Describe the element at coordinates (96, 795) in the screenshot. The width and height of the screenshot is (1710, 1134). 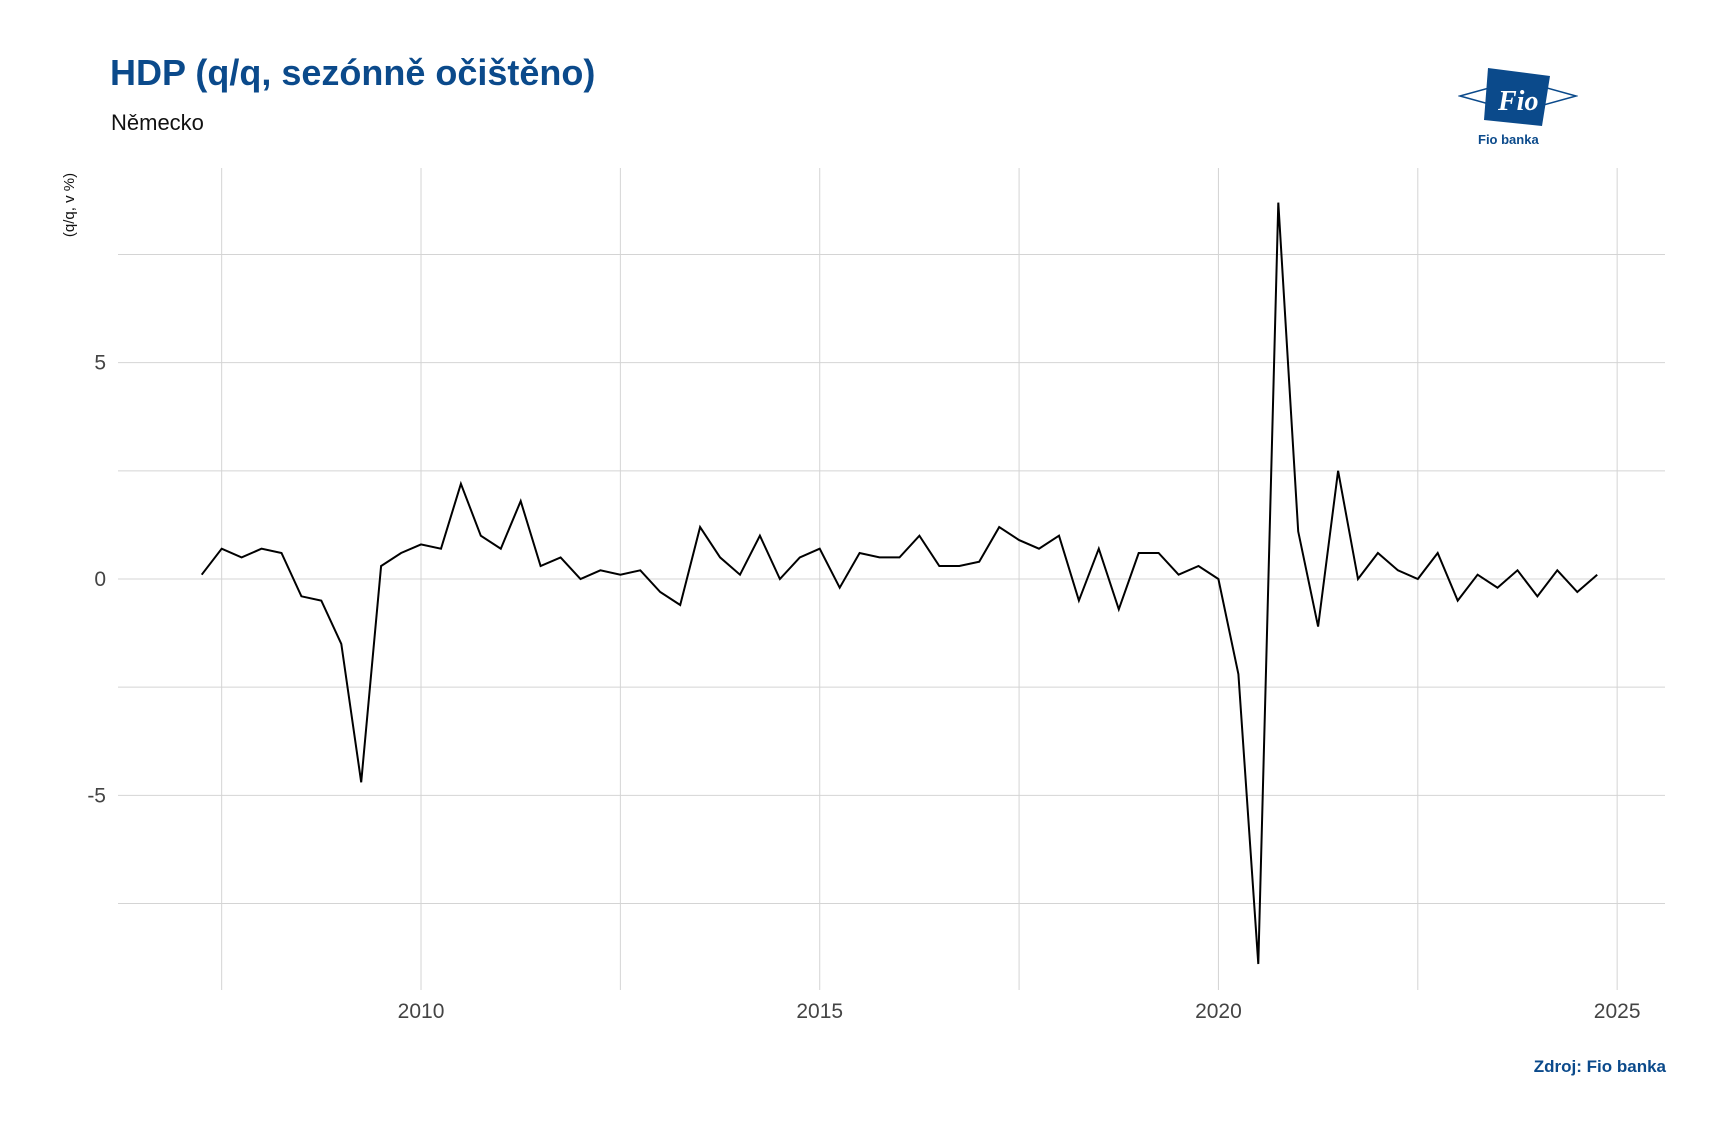
I see `y-tick-label: -5` at that location.